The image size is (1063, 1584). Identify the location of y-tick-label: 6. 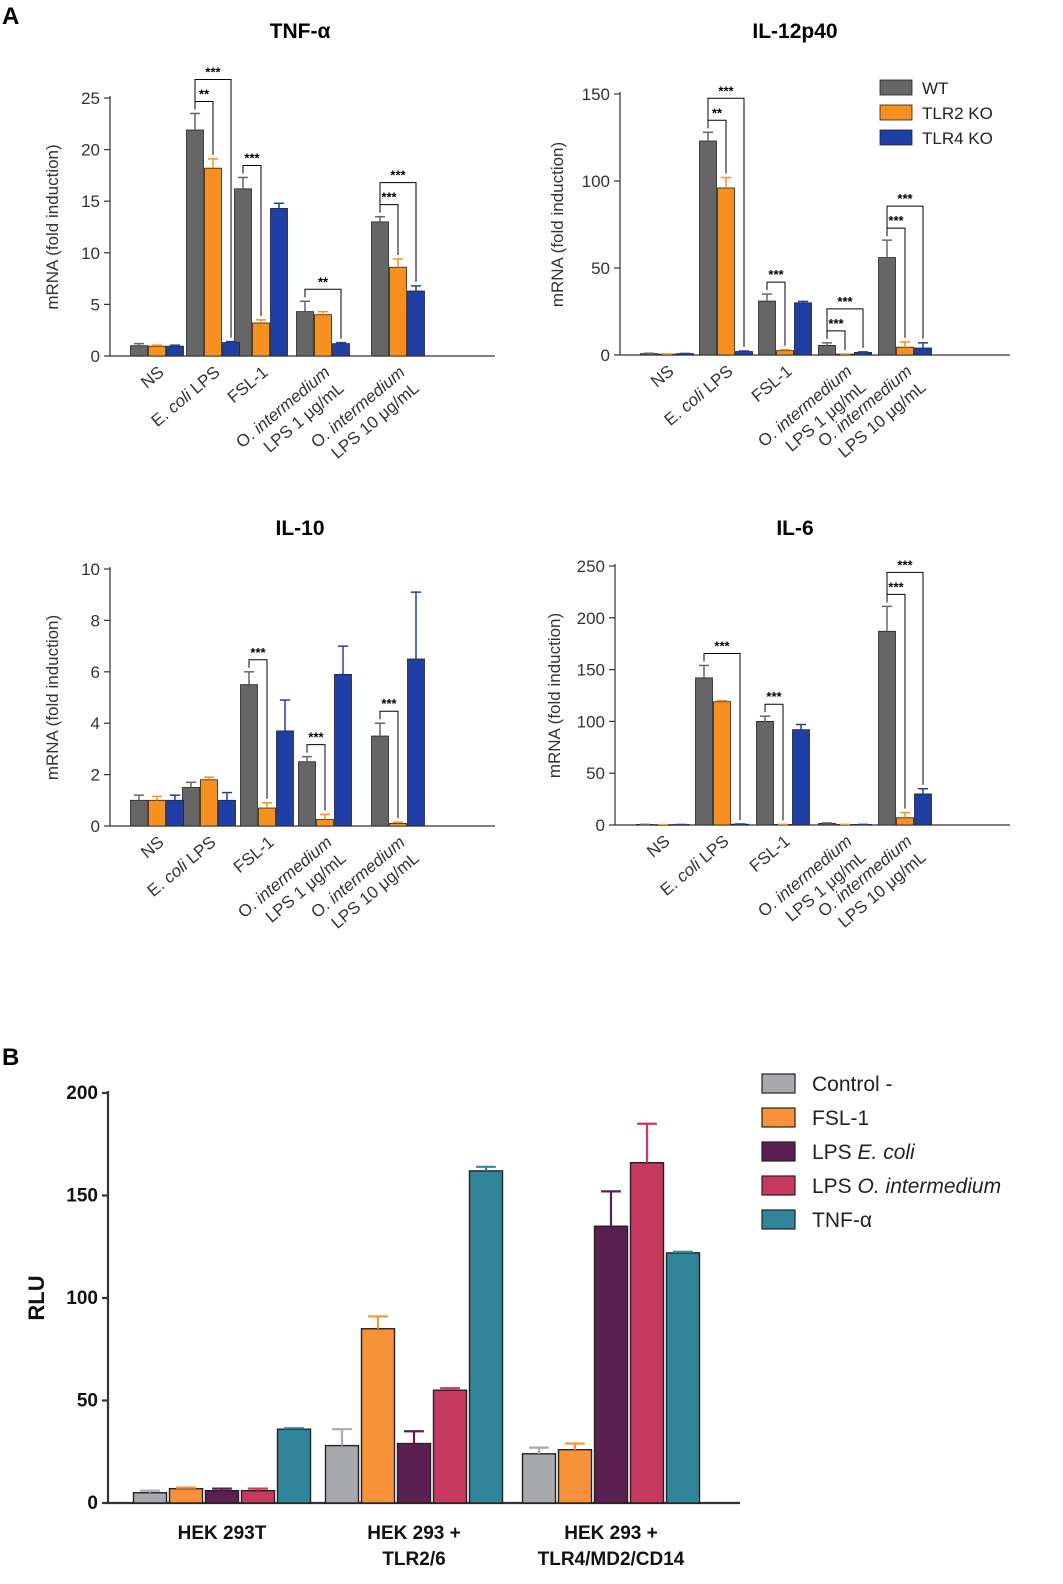
(95, 672).